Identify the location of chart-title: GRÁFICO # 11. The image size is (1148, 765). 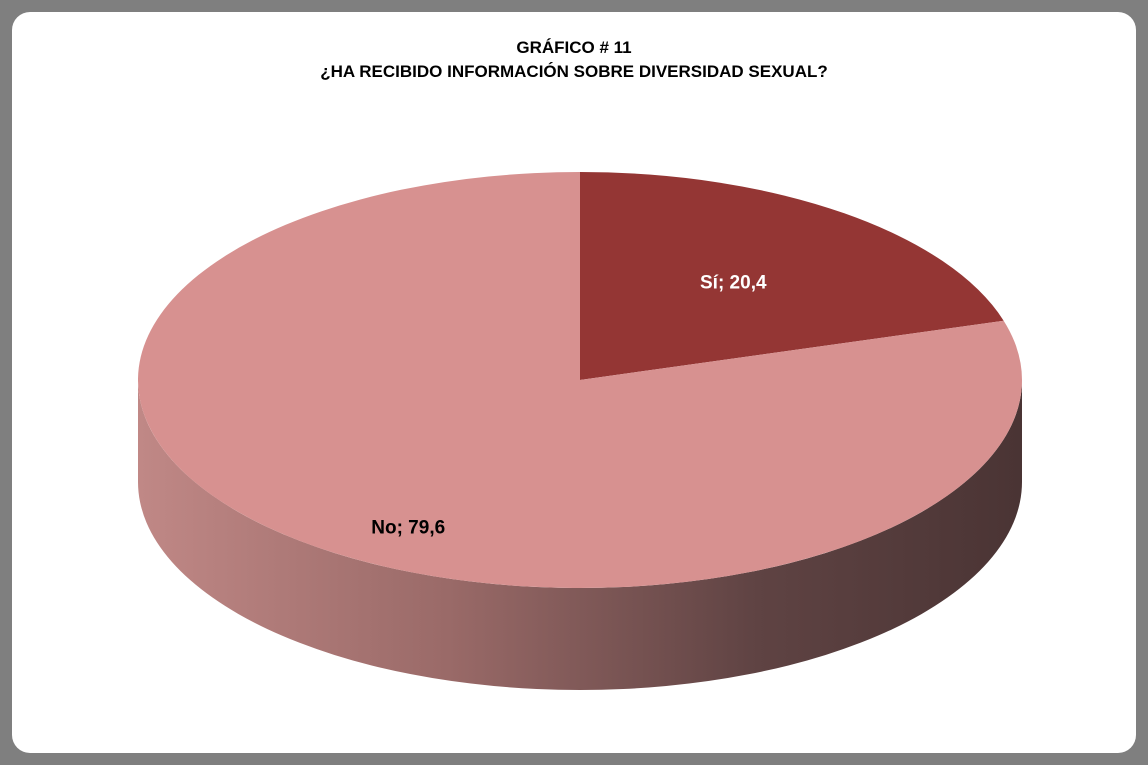
(574, 47).